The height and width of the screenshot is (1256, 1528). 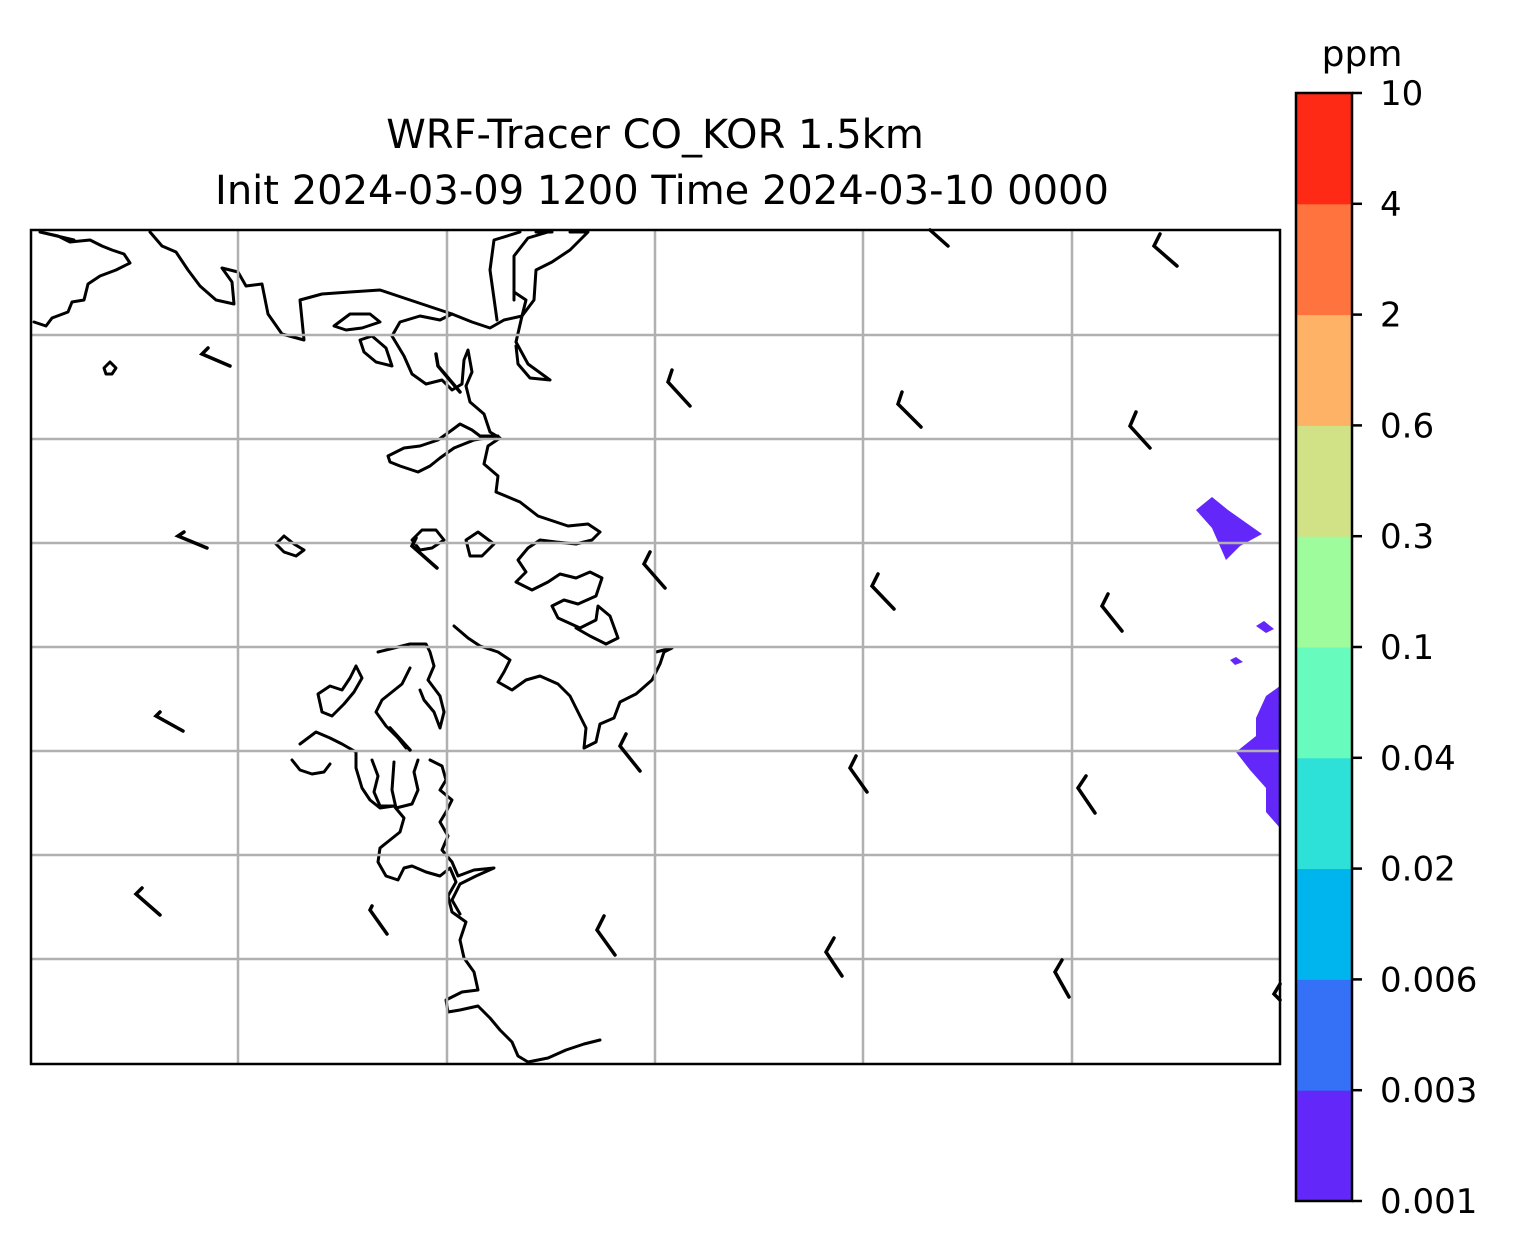 I want to click on tracer-contours, so click(x=1238, y=662).